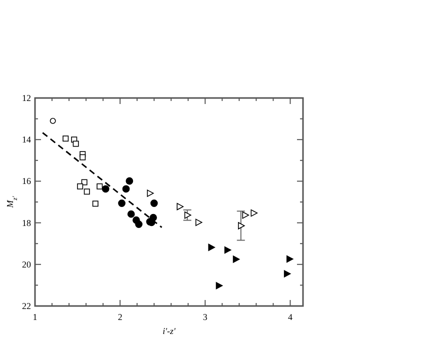 The height and width of the screenshot is (340, 440). What do you see at coordinates (120, 317) in the screenshot?
I see `x-tick-label: 2` at bounding box center [120, 317].